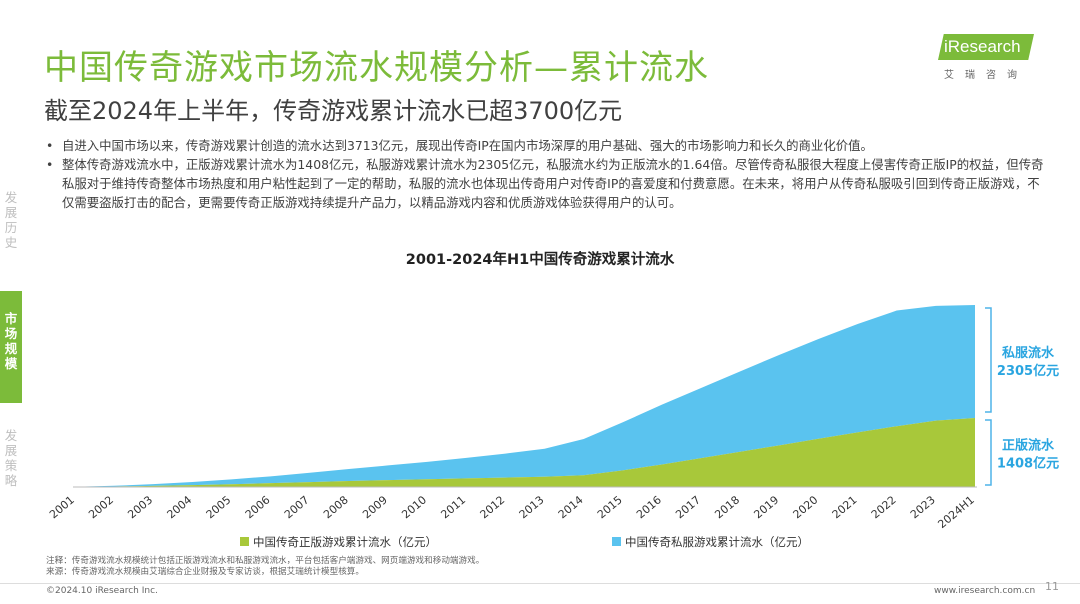 Image resolution: width=1080 pixels, height=604 pixels. What do you see at coordinates (955, 512) in the screenshot?
I see `x-tick-label: 2024H1` at bounding box center [955, 512].